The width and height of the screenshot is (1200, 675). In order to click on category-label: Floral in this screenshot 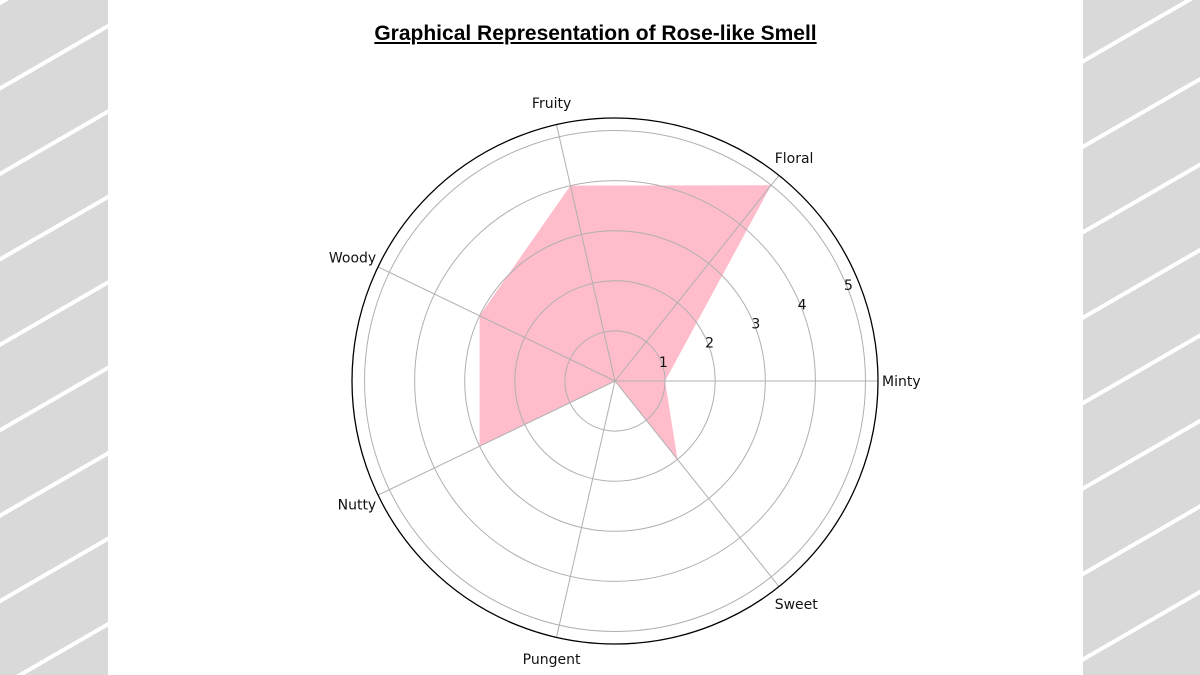, I will do `click(794, 159)`.